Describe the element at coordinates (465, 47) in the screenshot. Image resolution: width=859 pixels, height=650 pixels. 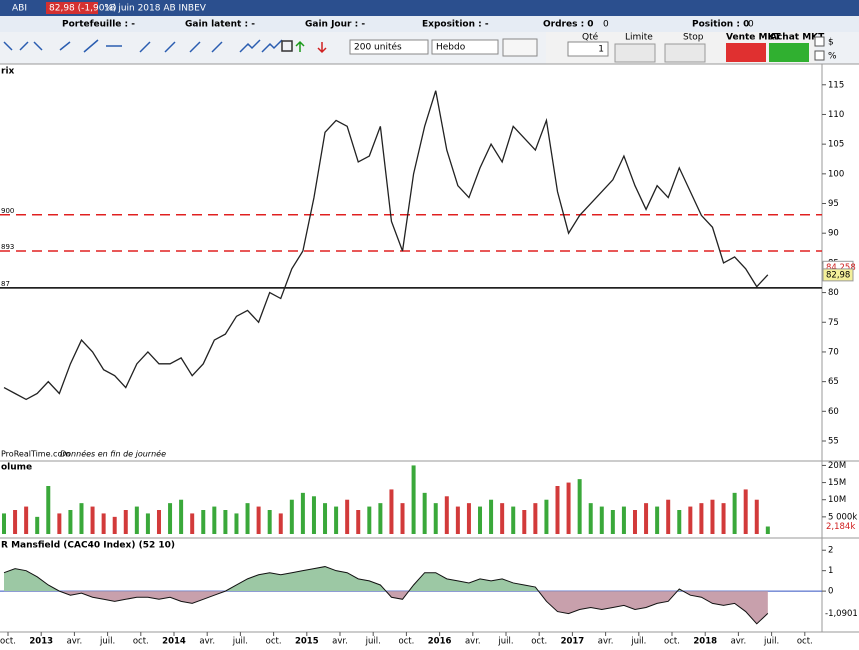
I see `period-select` at that location.